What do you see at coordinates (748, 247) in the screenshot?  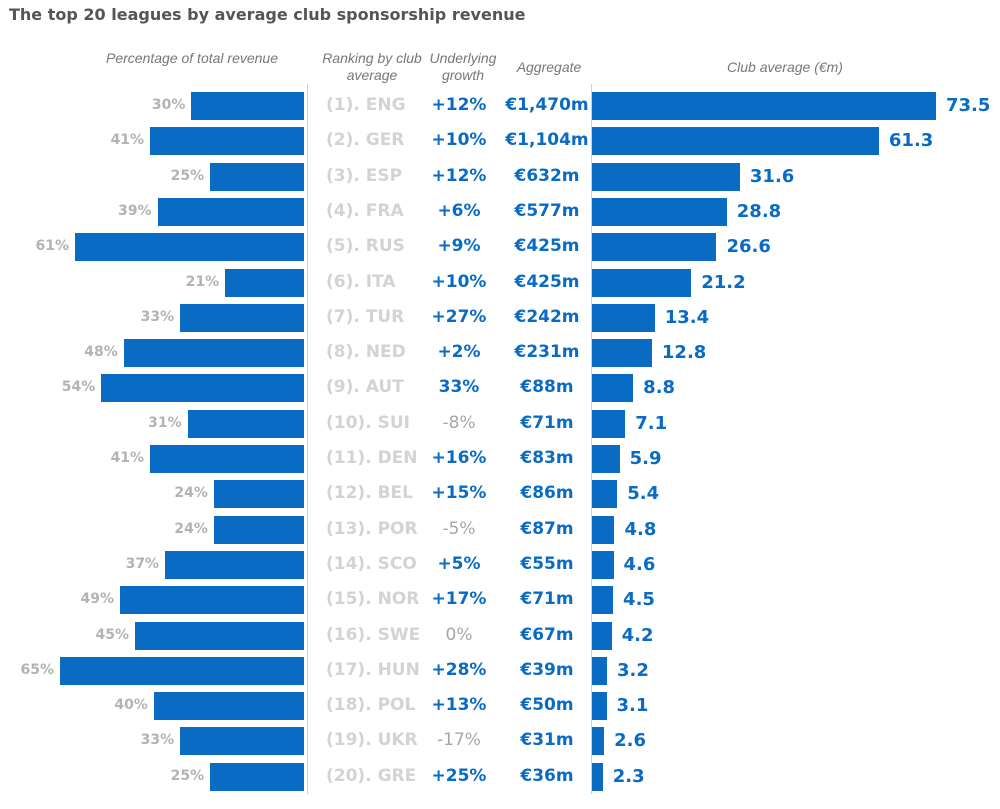 I see `avg-label: 26.6` at bounding box center [748, 247].